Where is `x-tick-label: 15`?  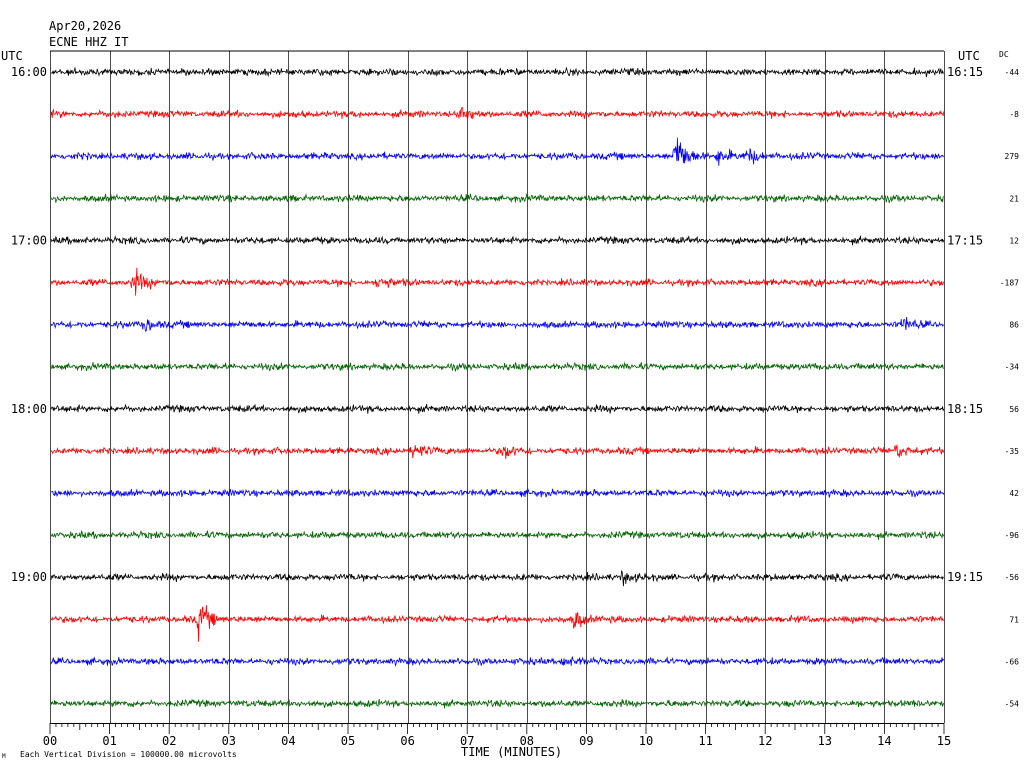 x-tick-label: 15 is located at coordinates (944, 741).